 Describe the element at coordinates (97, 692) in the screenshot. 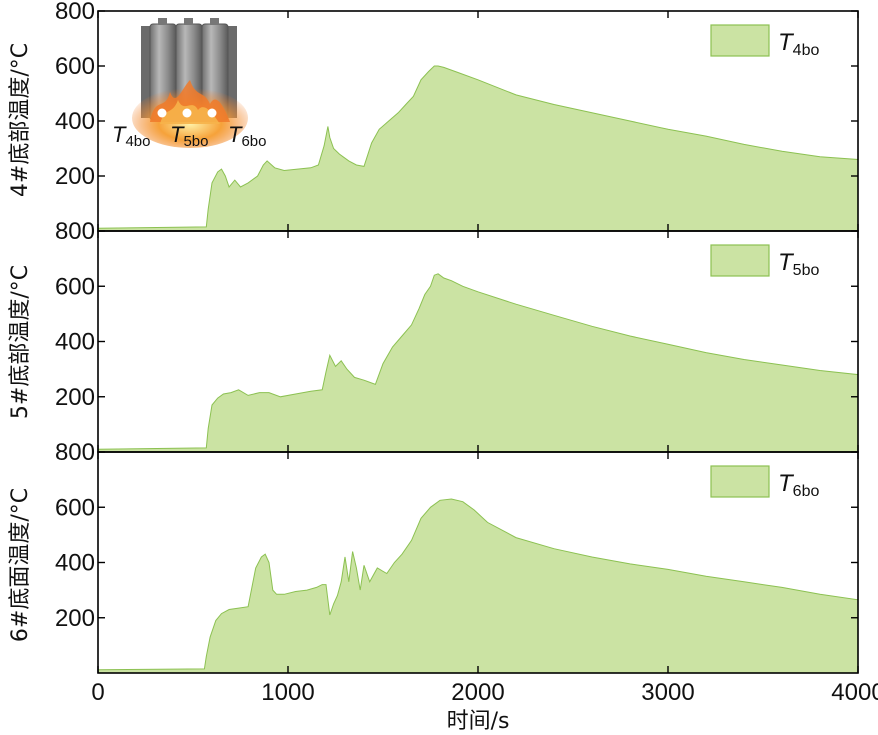

I see `x-tick-label: 0` at that location.